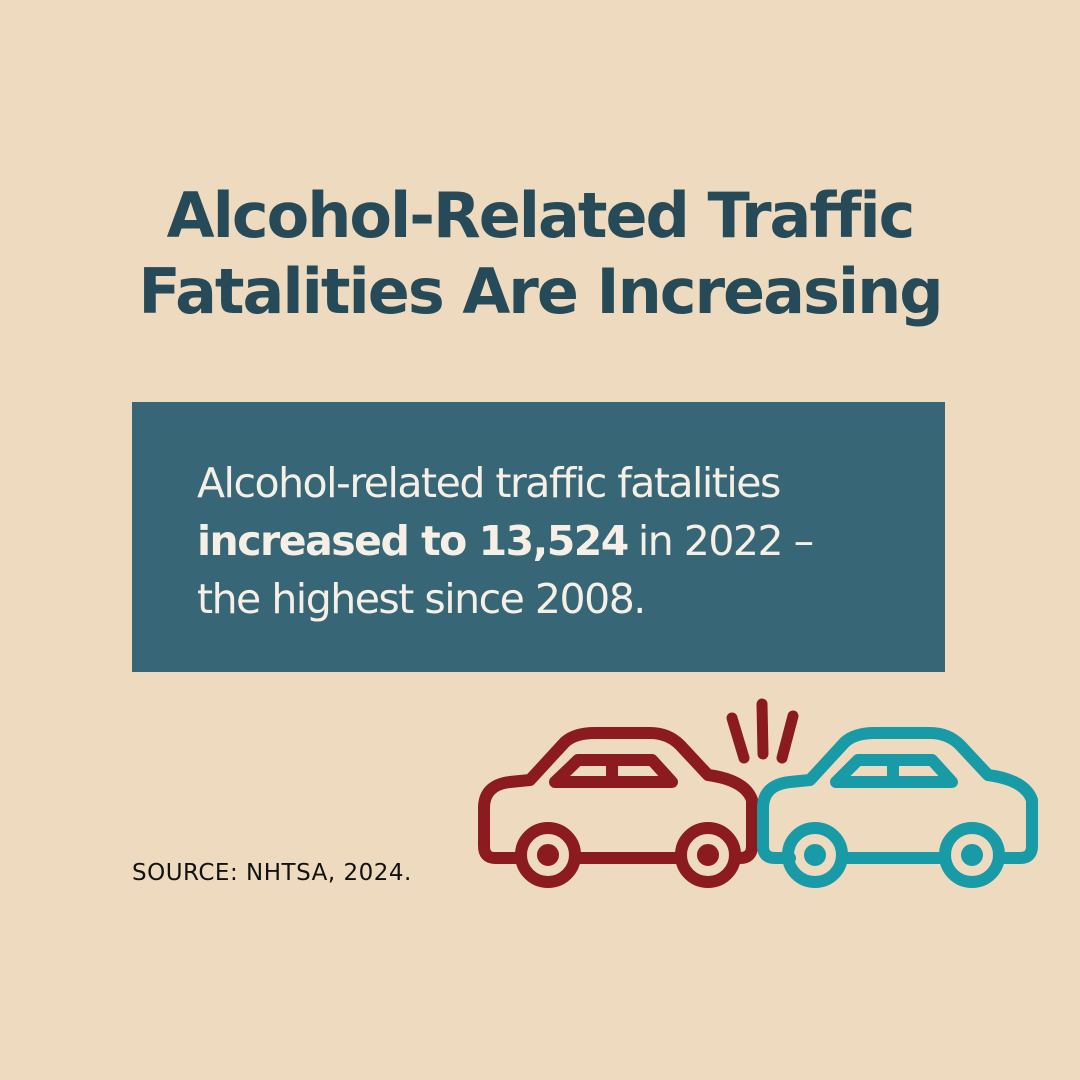 This screenshot has width=1080, height=1080. What do you see at coordinates (618, 807) in the screenshot?
I see `red-car` at bounding box center [618, 807].